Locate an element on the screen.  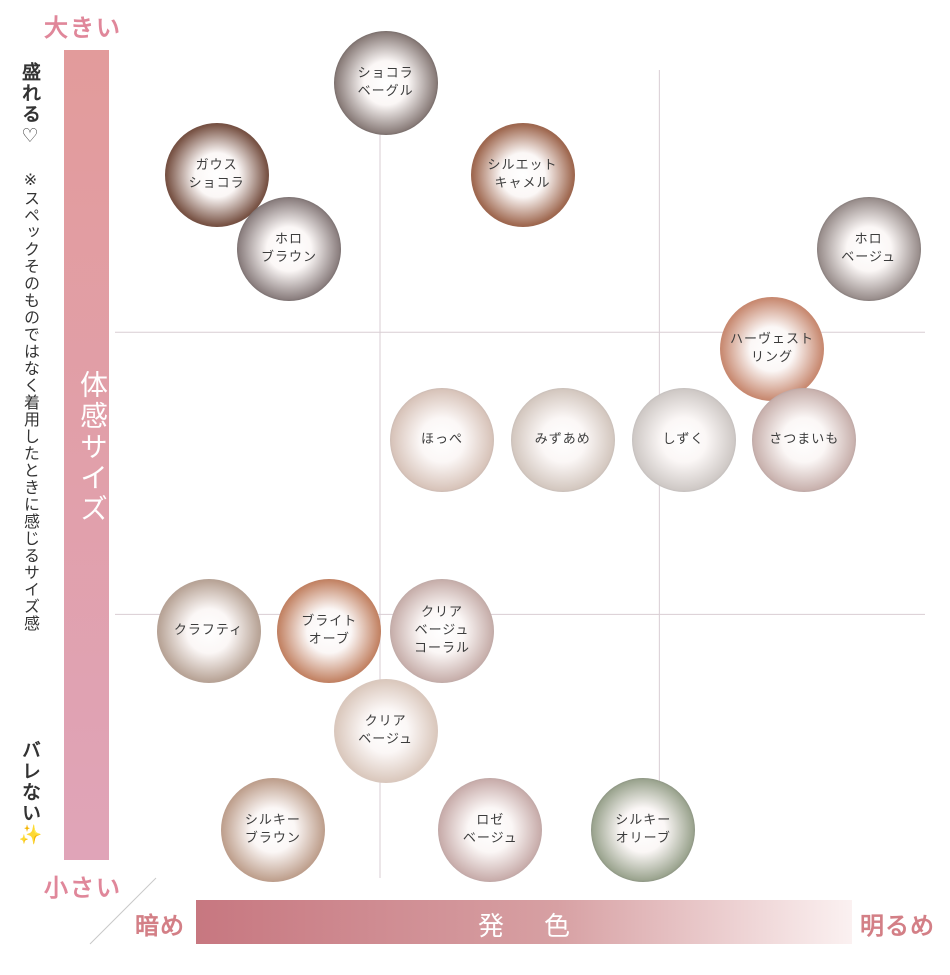
side-bottom-text: バレない✨ is located at coordinates (30, 795).